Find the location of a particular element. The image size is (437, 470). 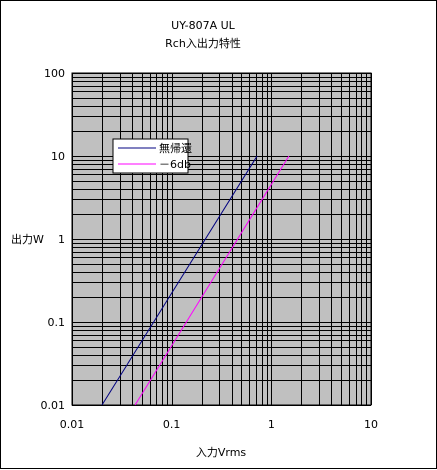

y-tick-label: 10 is located at coordinates (58, 156).